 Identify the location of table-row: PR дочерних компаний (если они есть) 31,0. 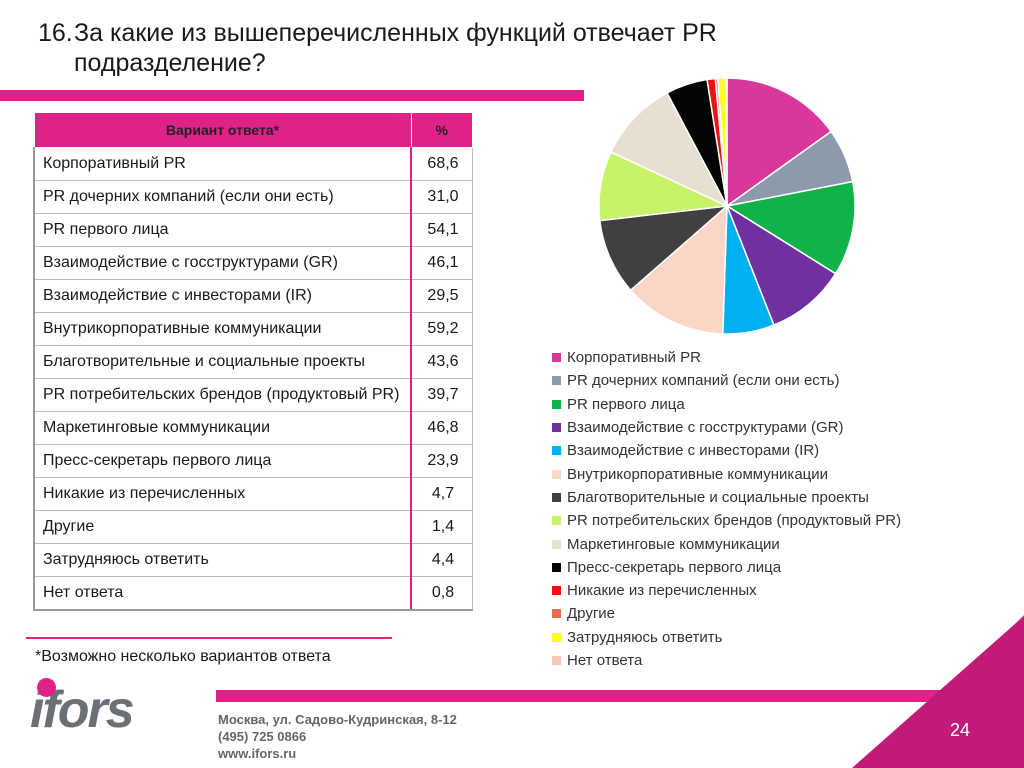
(253, 197).